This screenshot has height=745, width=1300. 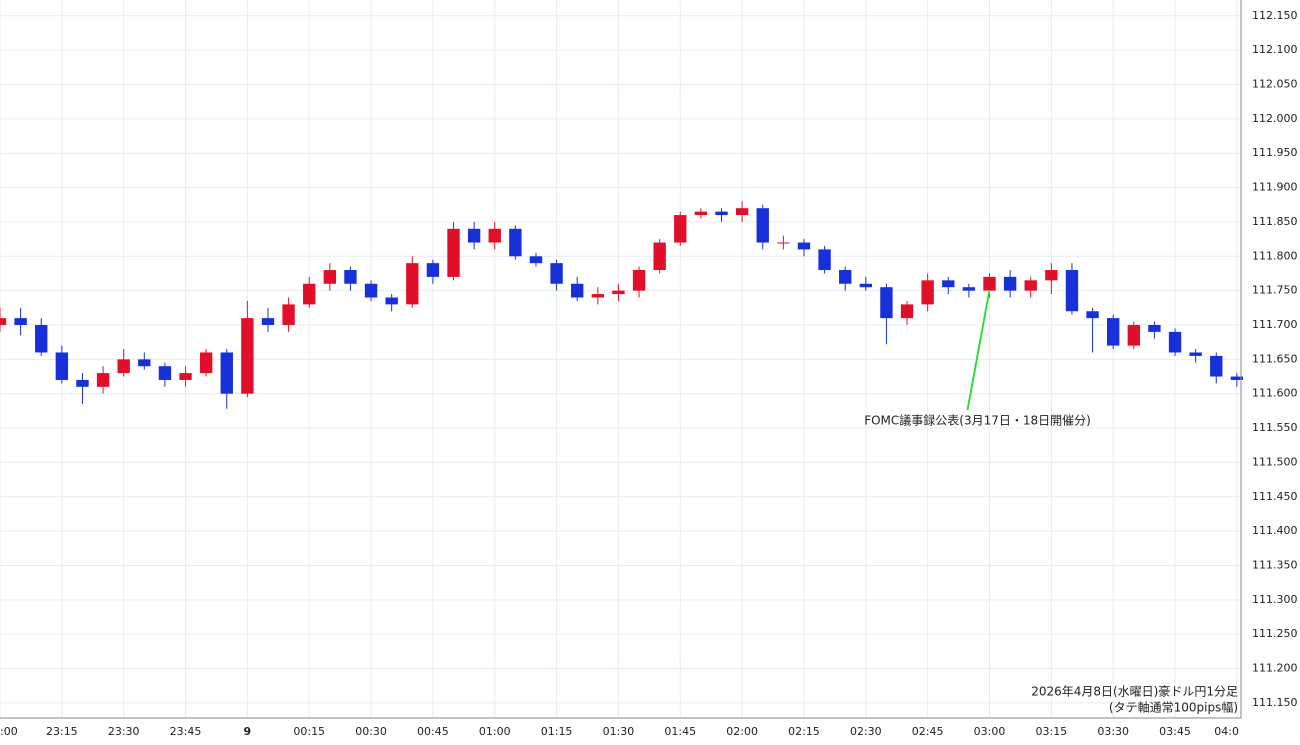 I want to click on annotation-line, so click(x=978, y=350).